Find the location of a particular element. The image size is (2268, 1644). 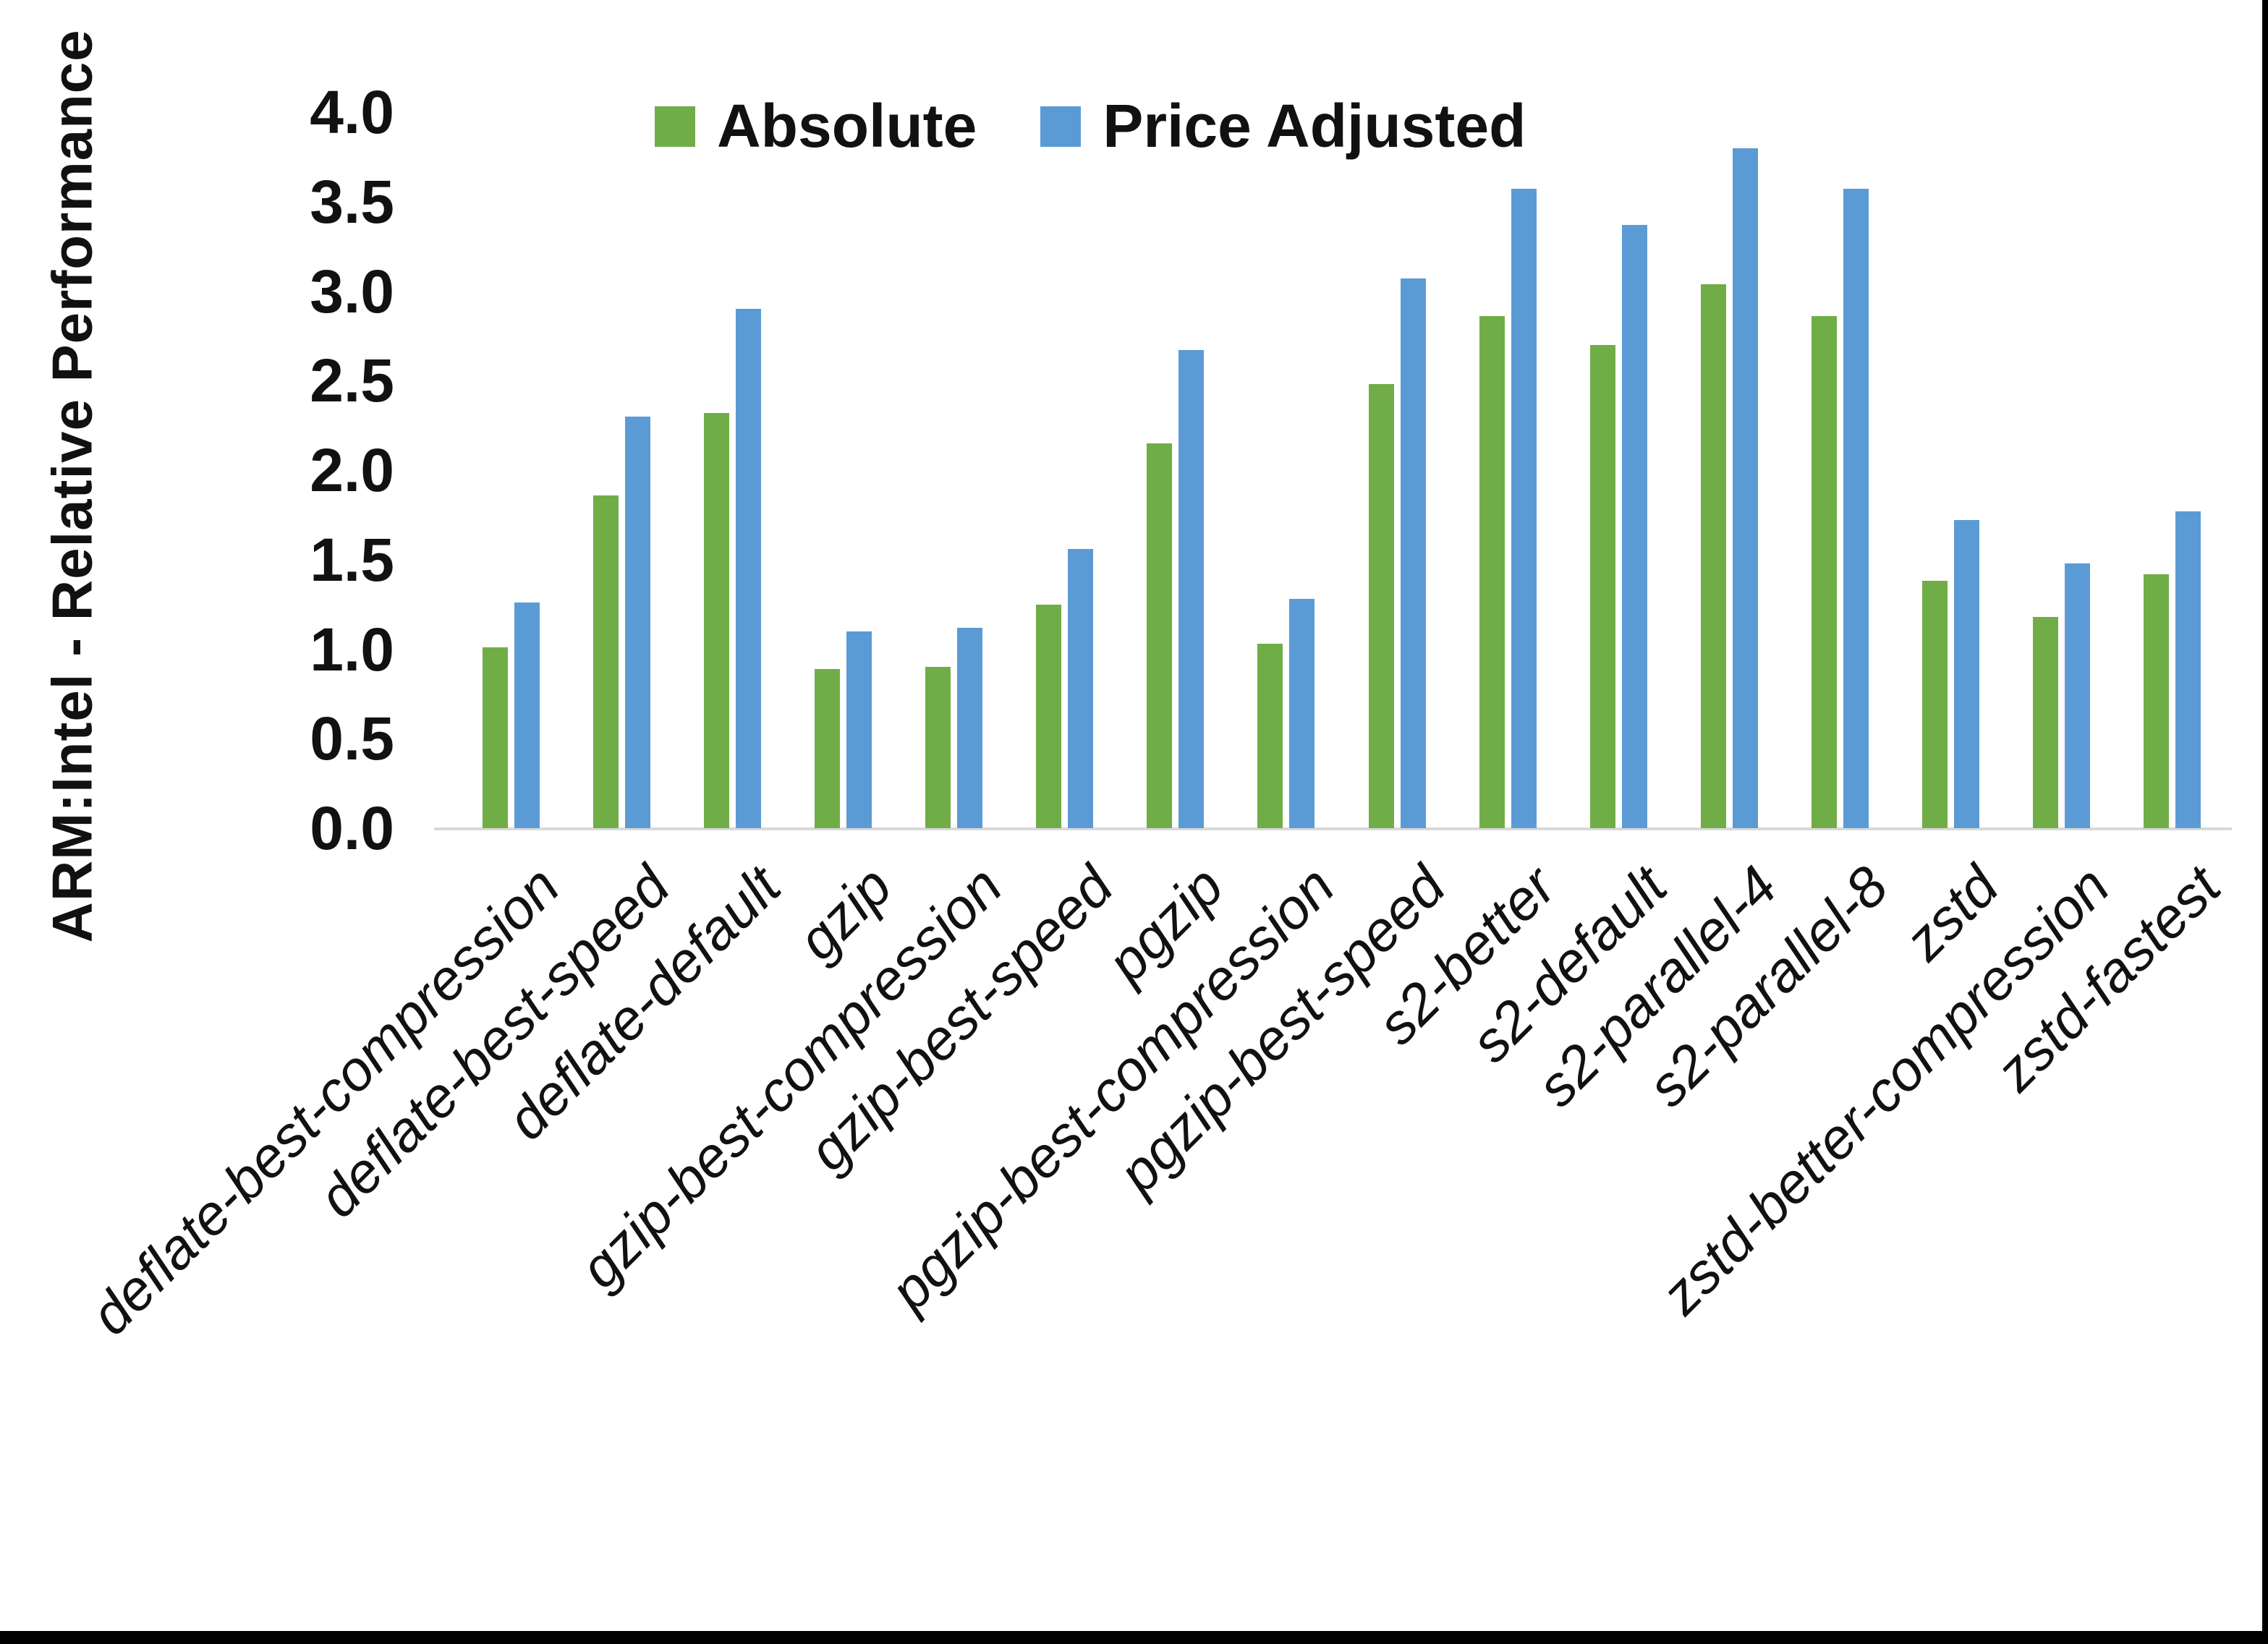

right-border is located at coordinates (2265, 822).